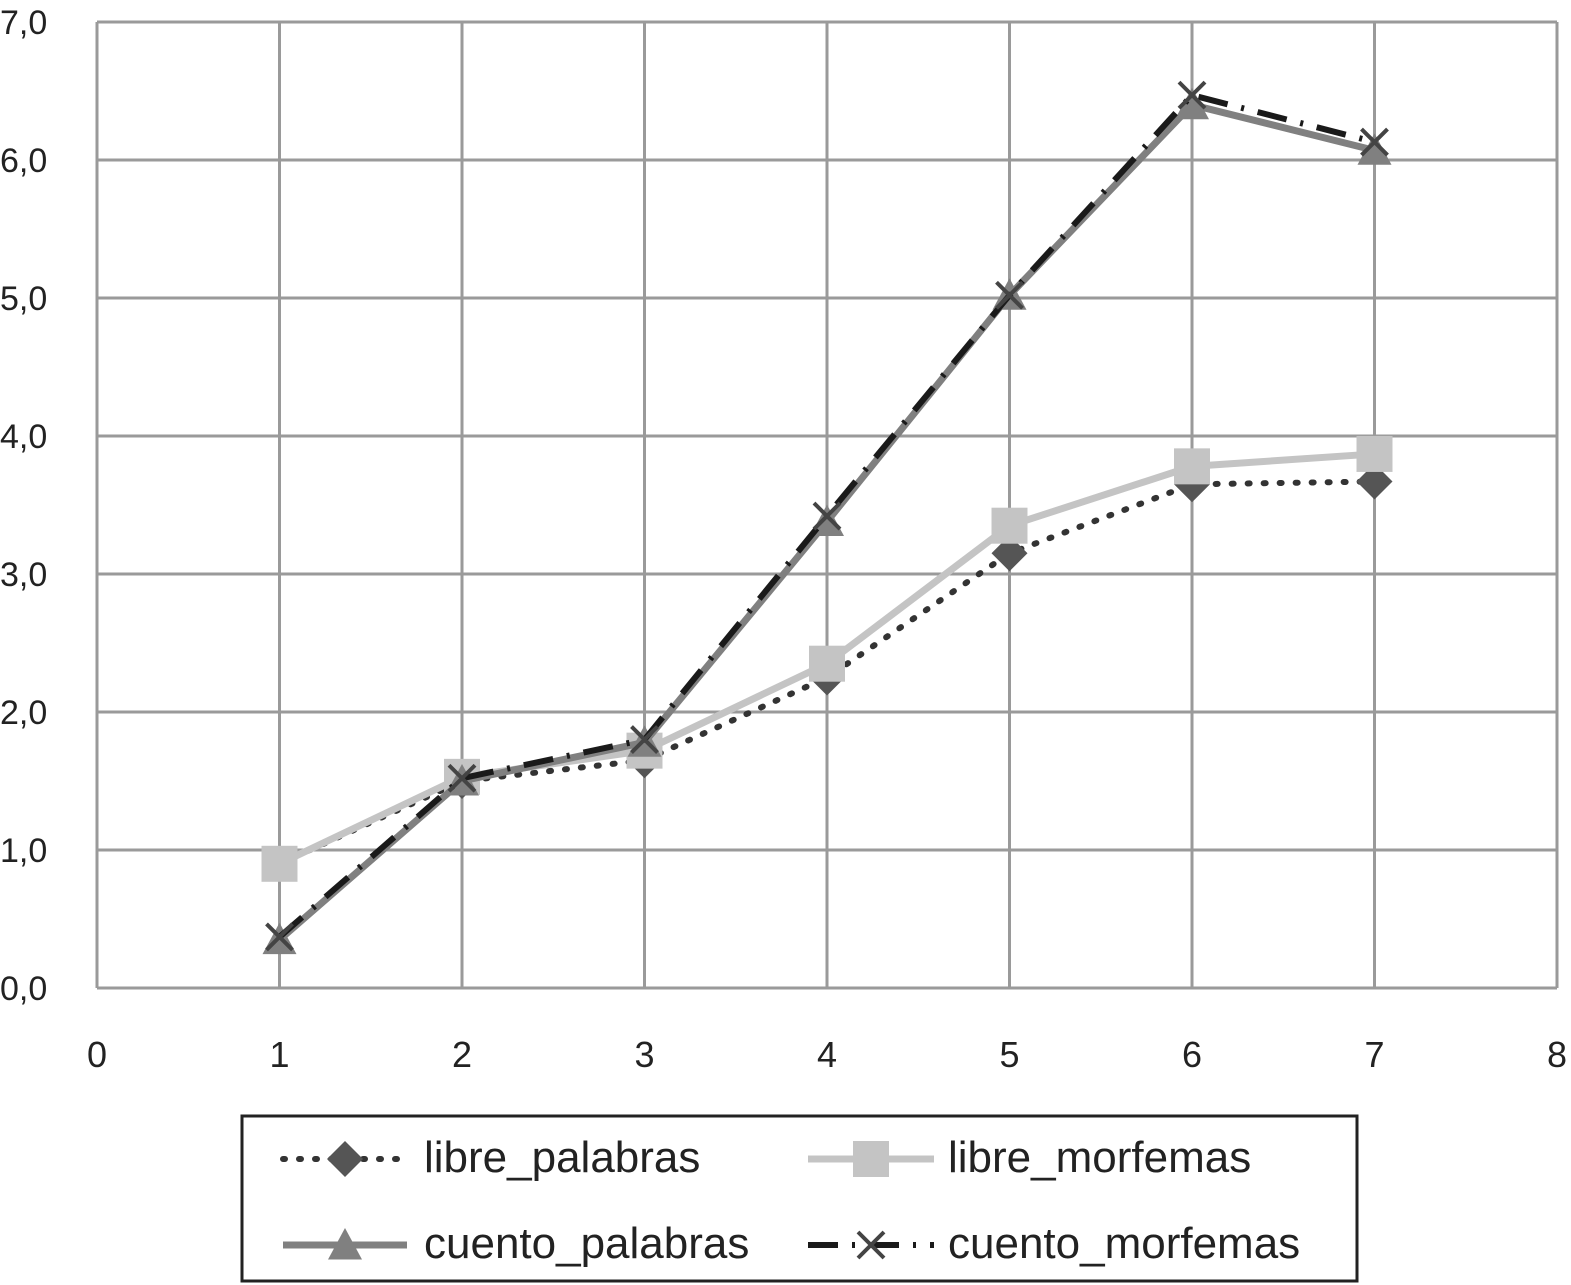 The width and height of the screenshot is (1571, 1285). I want to click on x-tick-label: 1, so click(279, 1054).